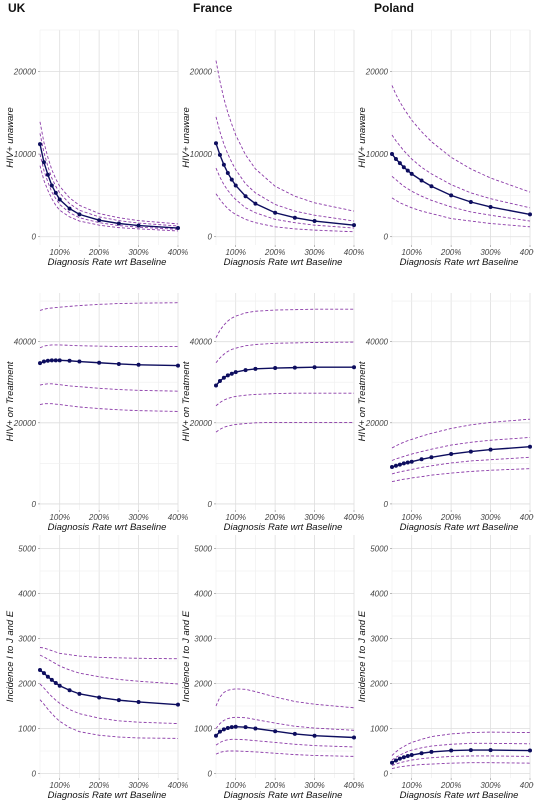 Image resolution: width=534 pixels, height=801 pixels. What do you see at coordinates (10, 656) in the screenshot?
I see `y-axis-label: Incidence I to J and E` at bounding box center [10, 656].